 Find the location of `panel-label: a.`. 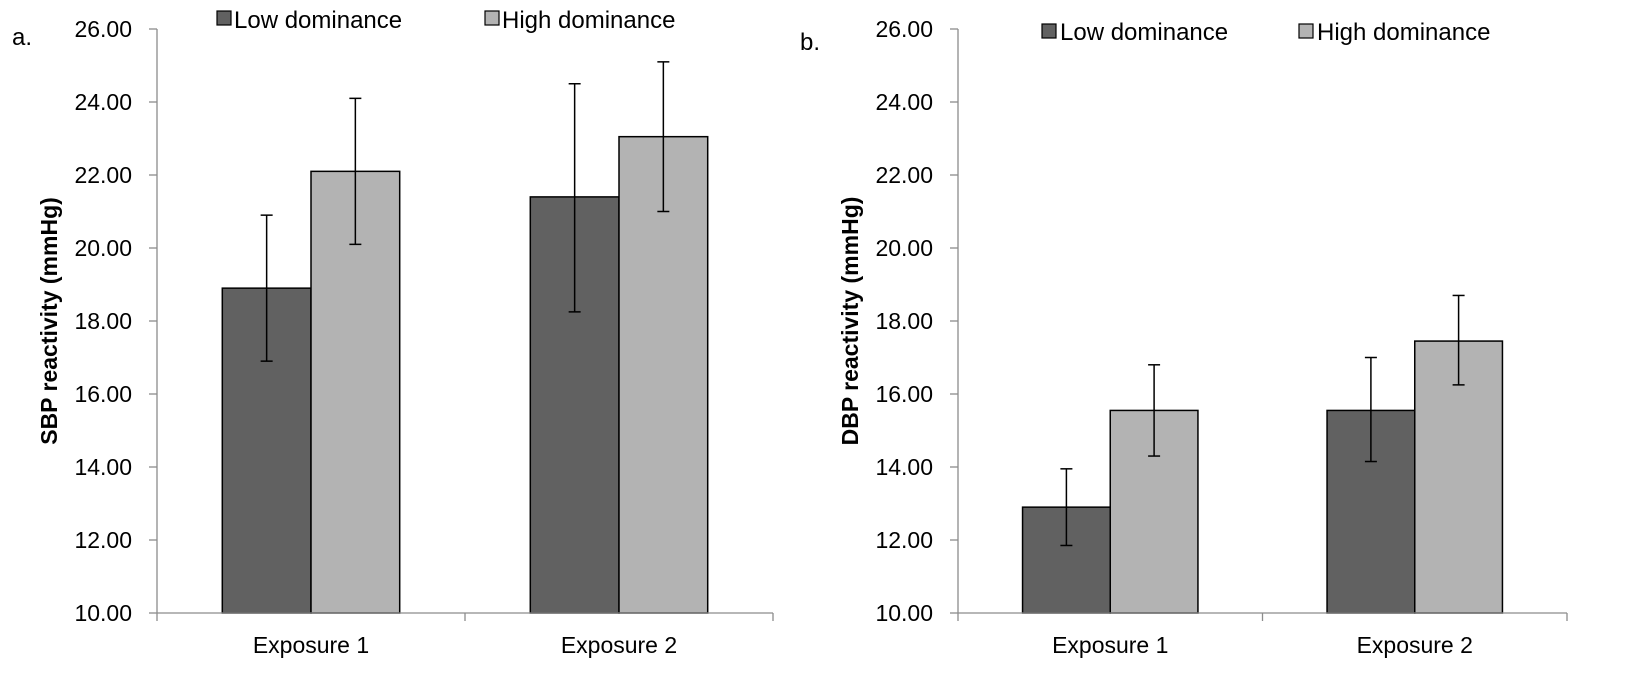

panel-label: a. is located at coordinates (22, 37).